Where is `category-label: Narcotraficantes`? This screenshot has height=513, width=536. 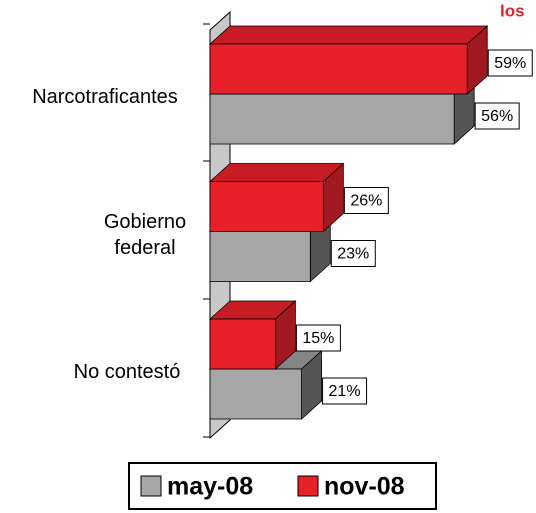 category-label: Narcotraficantes is located at coordinates (105, 97).